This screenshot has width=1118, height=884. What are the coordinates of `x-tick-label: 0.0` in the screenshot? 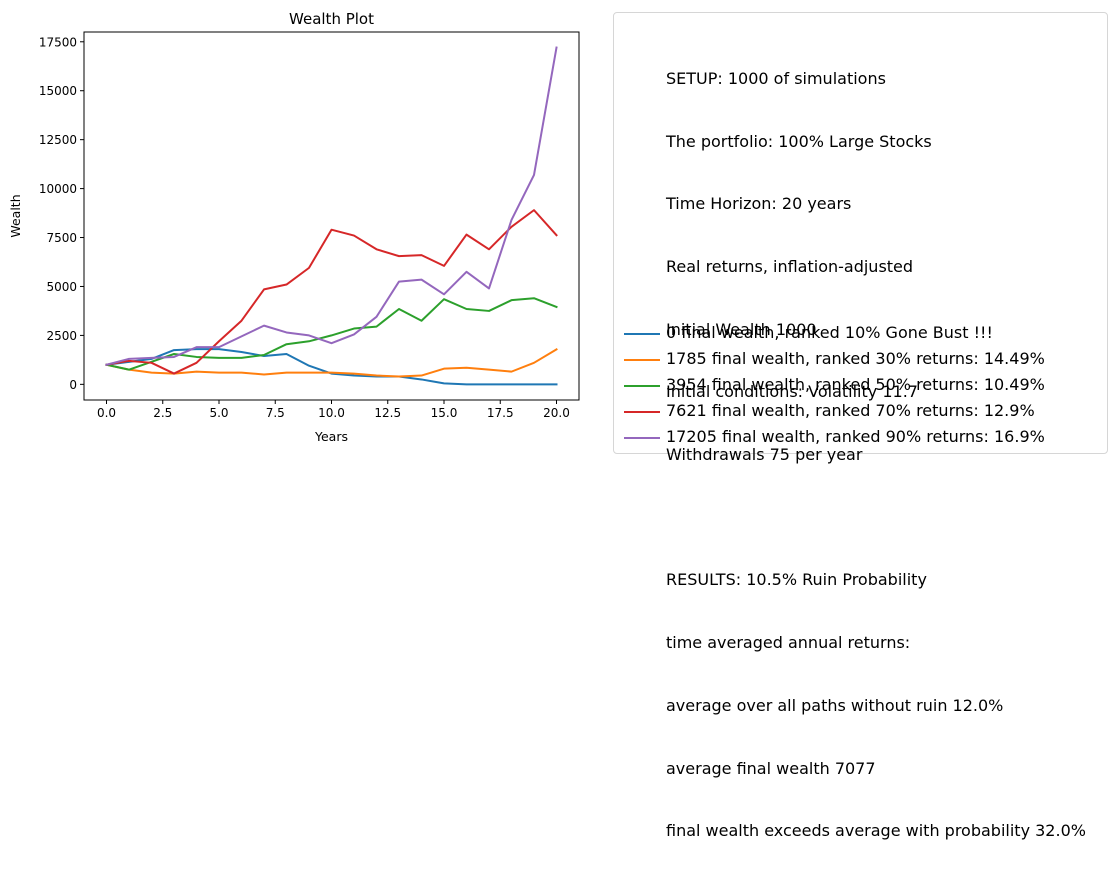 It's located at (106, 413).